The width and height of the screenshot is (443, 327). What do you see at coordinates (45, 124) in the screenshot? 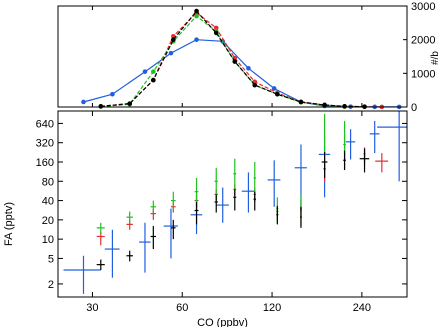
I see `bottom-y-tick-label: 640` at bounding box center [45, 124].